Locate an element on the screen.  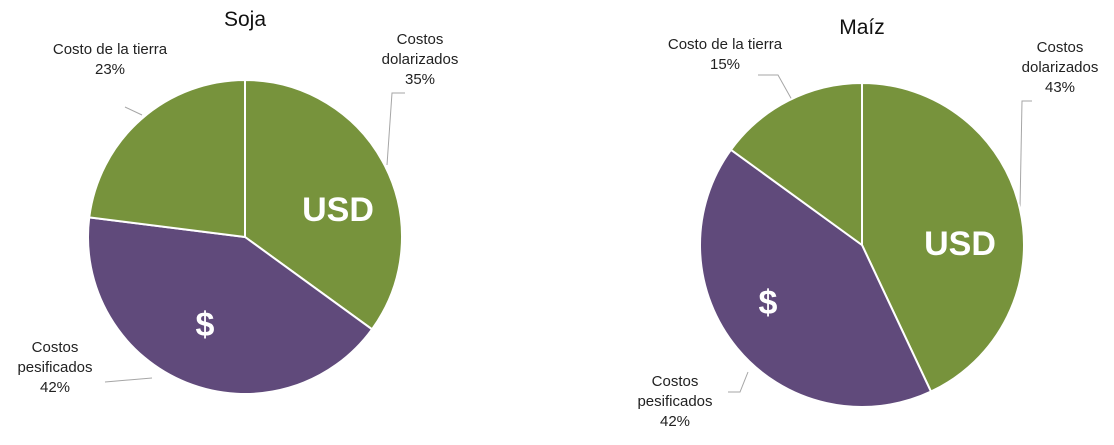
slice-label: Costo de la tierra 23% is located at coordinates (110, 60).